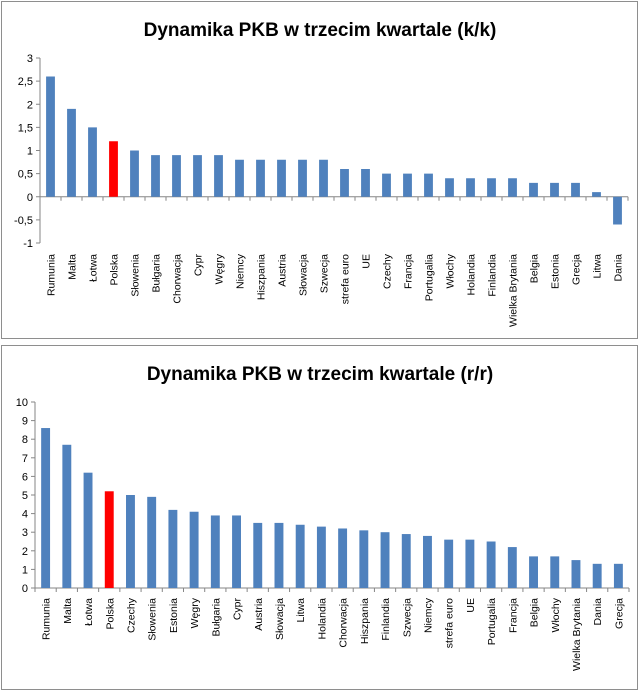  What do you see at coordinates (25, 175) in the screenshot?
I see `y-tick-label: 0,5` at bounding box center [25, 175].